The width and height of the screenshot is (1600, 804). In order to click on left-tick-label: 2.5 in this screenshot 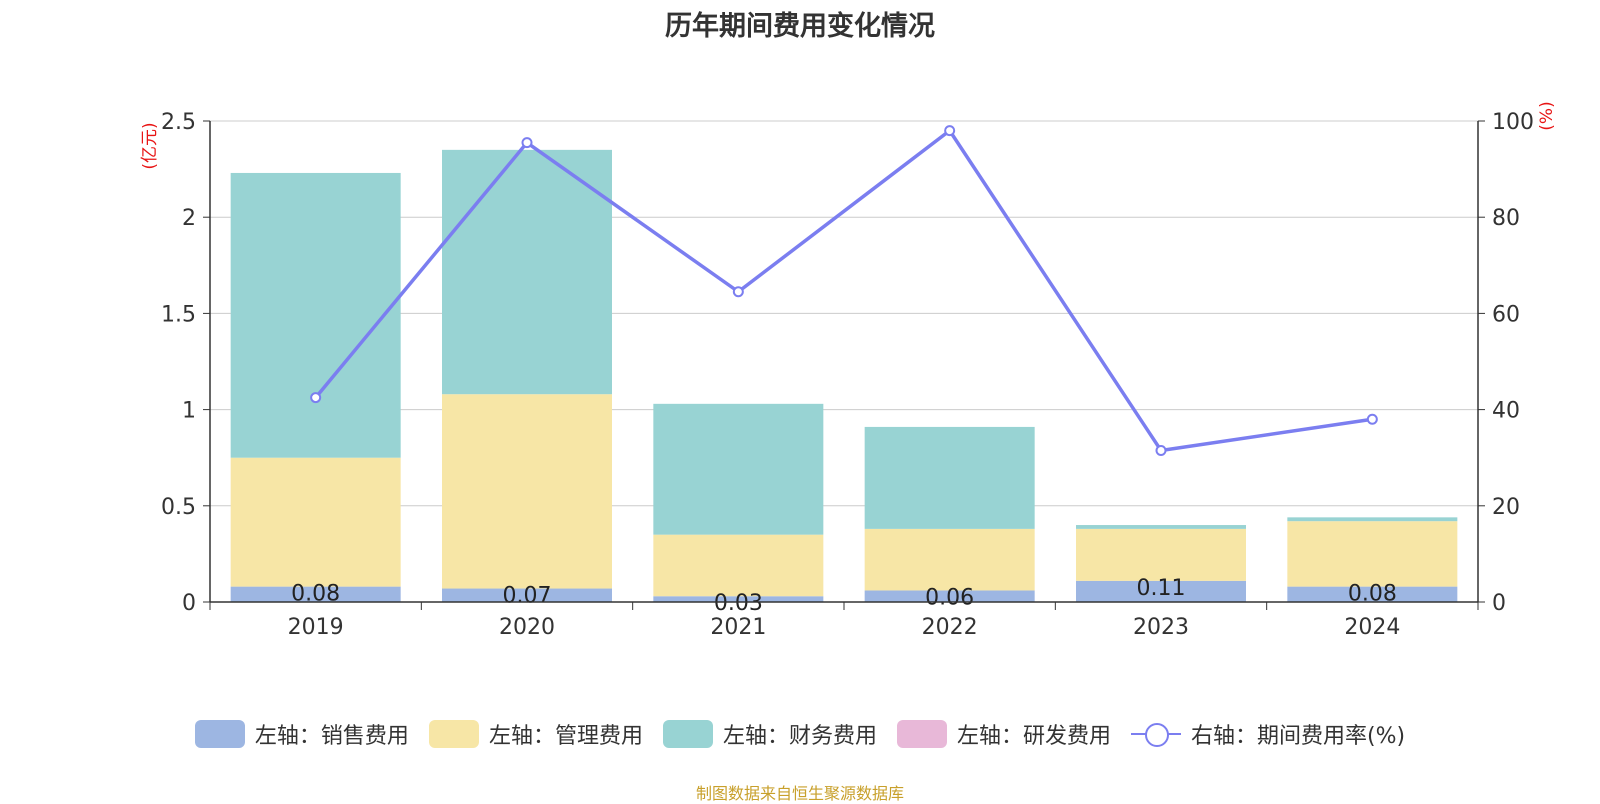, I will do `click(178, 122)`.